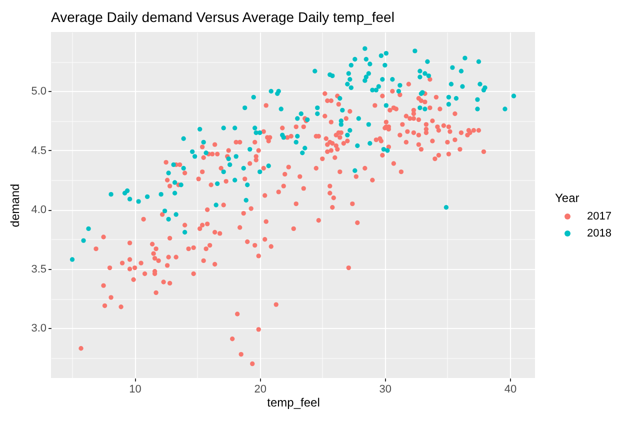  What do you see at coordinates (38, 328) in the screenshot?
I see `y-tick-label: 3.0` at bounding box center [38, 328].